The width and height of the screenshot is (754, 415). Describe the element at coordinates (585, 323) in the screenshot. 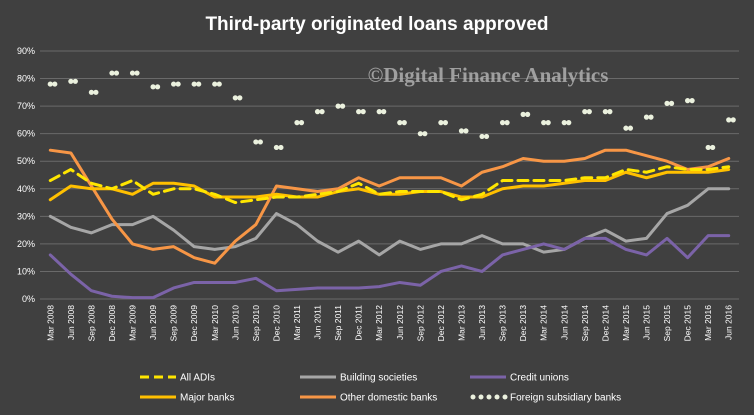

I see `x-tick-label: Sep 2014` at that location.